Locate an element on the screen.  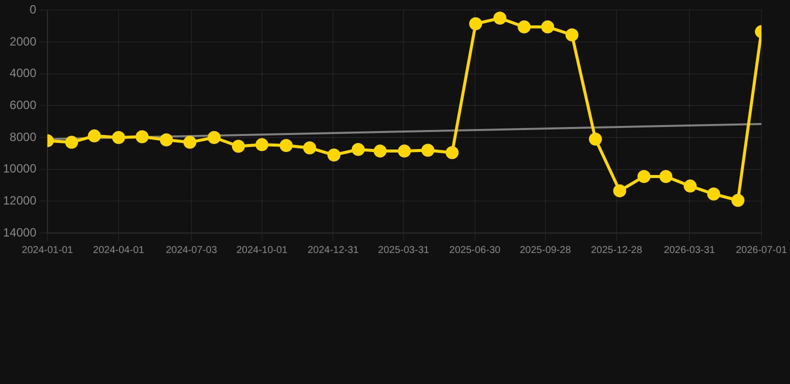
x-tick-label: 2024-04-01 is located at coordinates (119, 250).